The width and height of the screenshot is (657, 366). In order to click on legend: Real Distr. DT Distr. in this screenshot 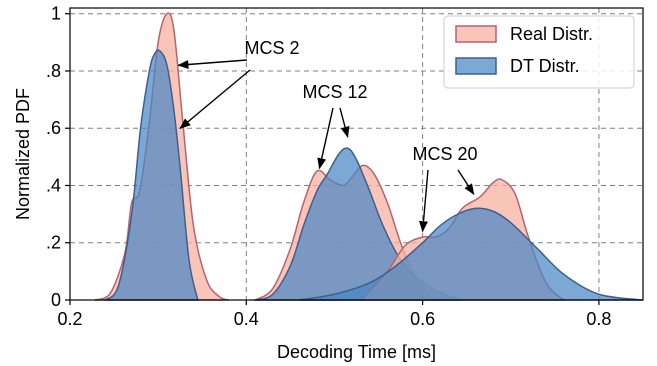, I will do `click(539, 52)`.